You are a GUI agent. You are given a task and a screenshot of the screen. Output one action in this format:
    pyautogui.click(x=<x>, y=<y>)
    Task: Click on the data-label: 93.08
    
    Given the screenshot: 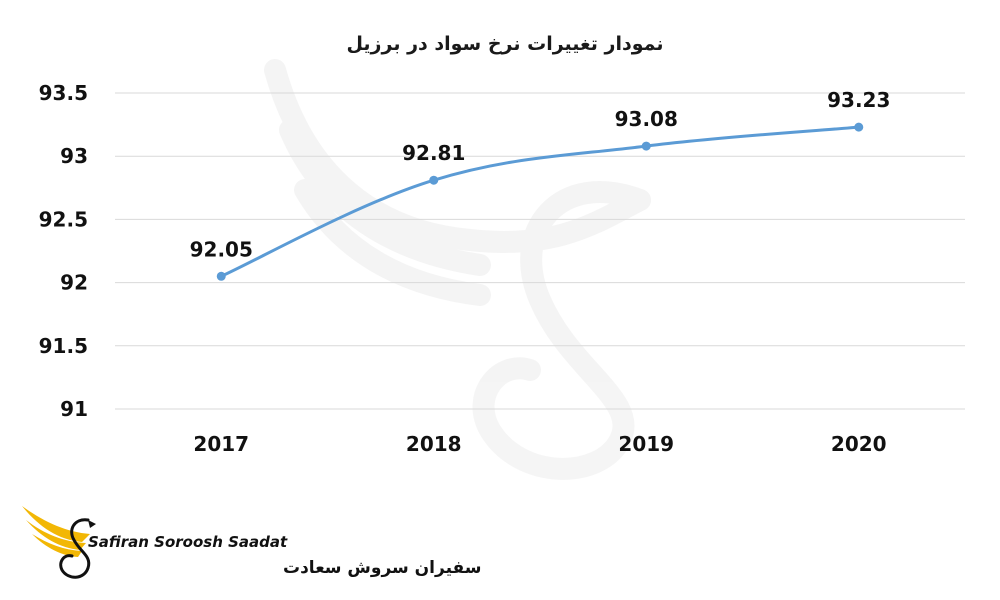 What is the action you would take?
    pyautogui.click(x=646, y=119)
    